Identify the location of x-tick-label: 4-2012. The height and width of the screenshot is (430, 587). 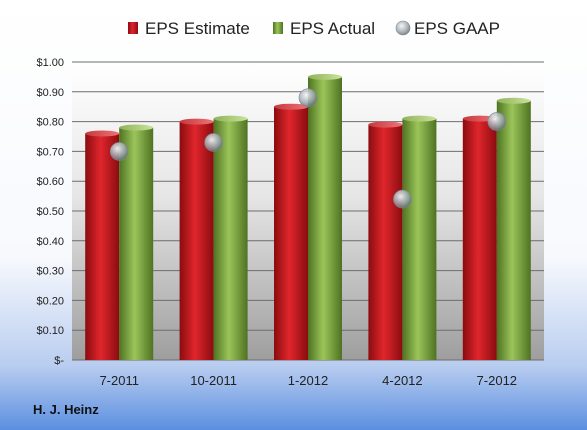
(402, 380).